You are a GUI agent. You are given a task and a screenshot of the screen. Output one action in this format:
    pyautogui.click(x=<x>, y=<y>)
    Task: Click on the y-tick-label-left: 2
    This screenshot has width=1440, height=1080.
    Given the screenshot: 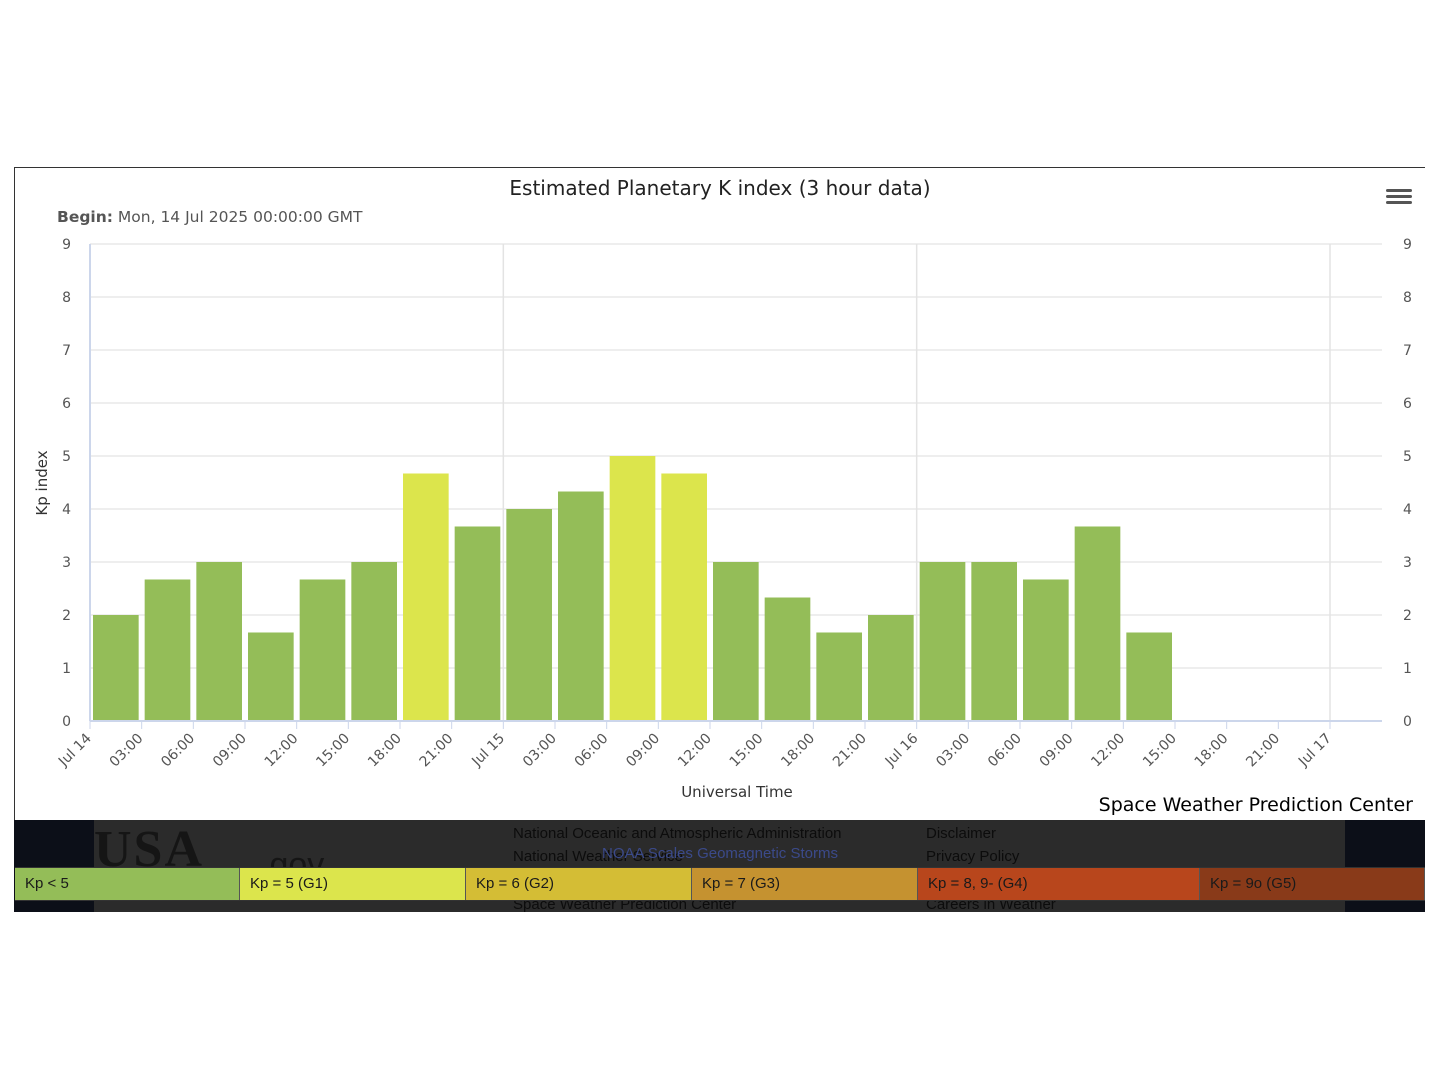 What is the action you would take?
    pyautogui.click(x=66, y=616)
    